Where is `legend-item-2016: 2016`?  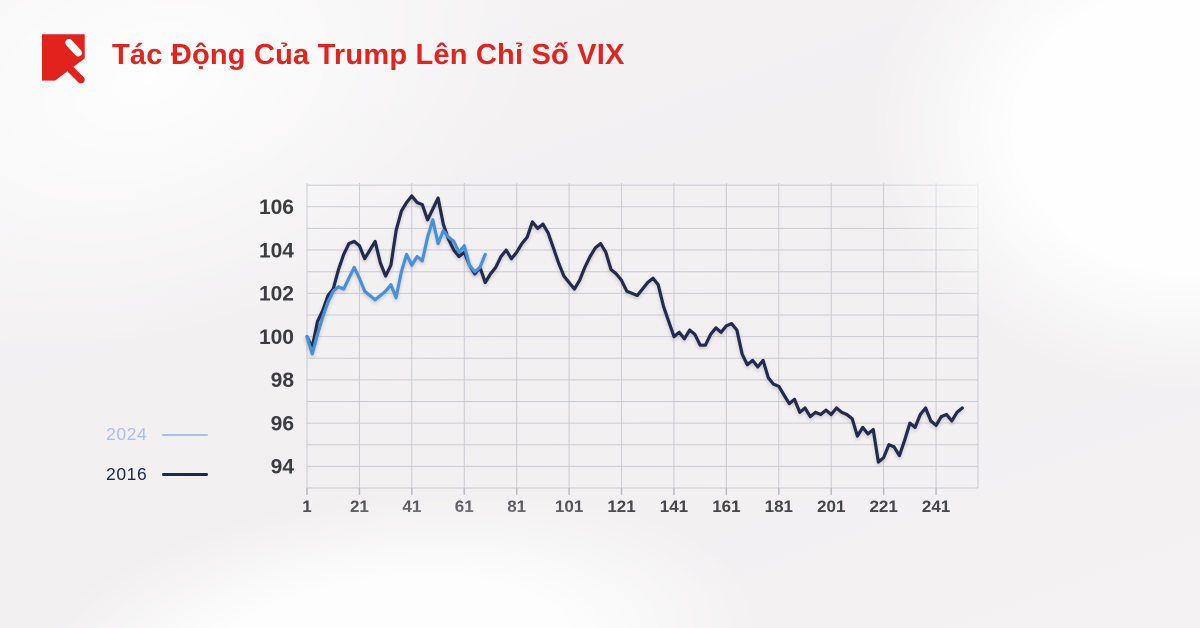 legend-item-2016: 2016 is located at coordinates (157, 474).